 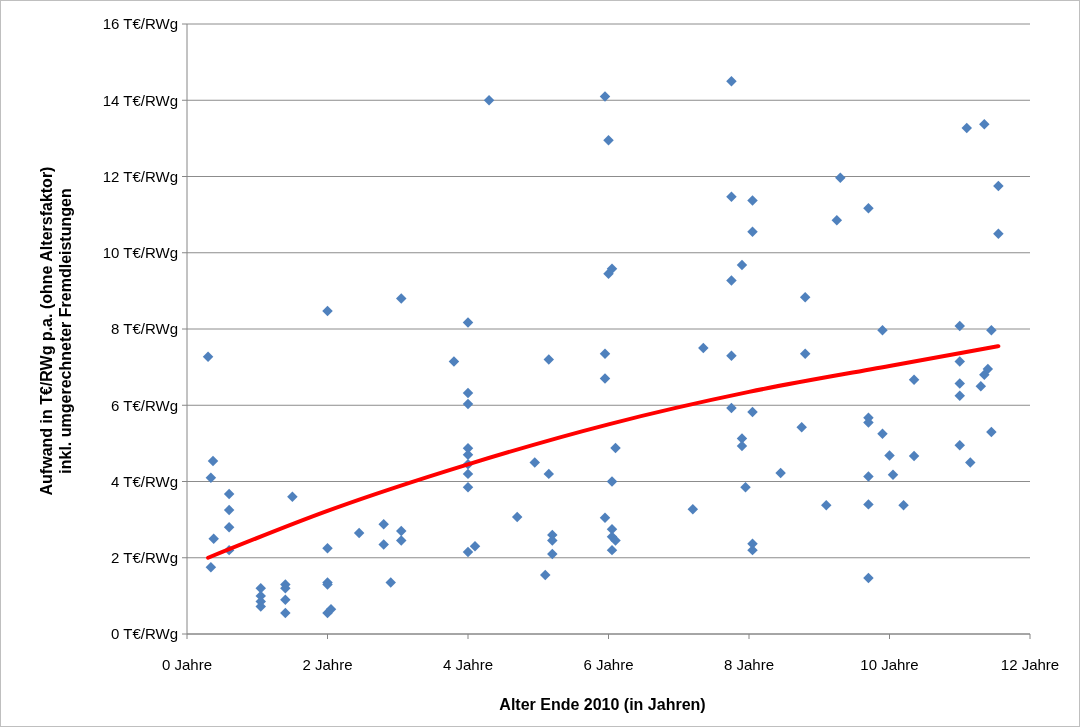 What do you see at coordinates (468, 664) in the screenshot?
I see `x-tick-label: 4 Jahre` at bounding box center [468, 664].